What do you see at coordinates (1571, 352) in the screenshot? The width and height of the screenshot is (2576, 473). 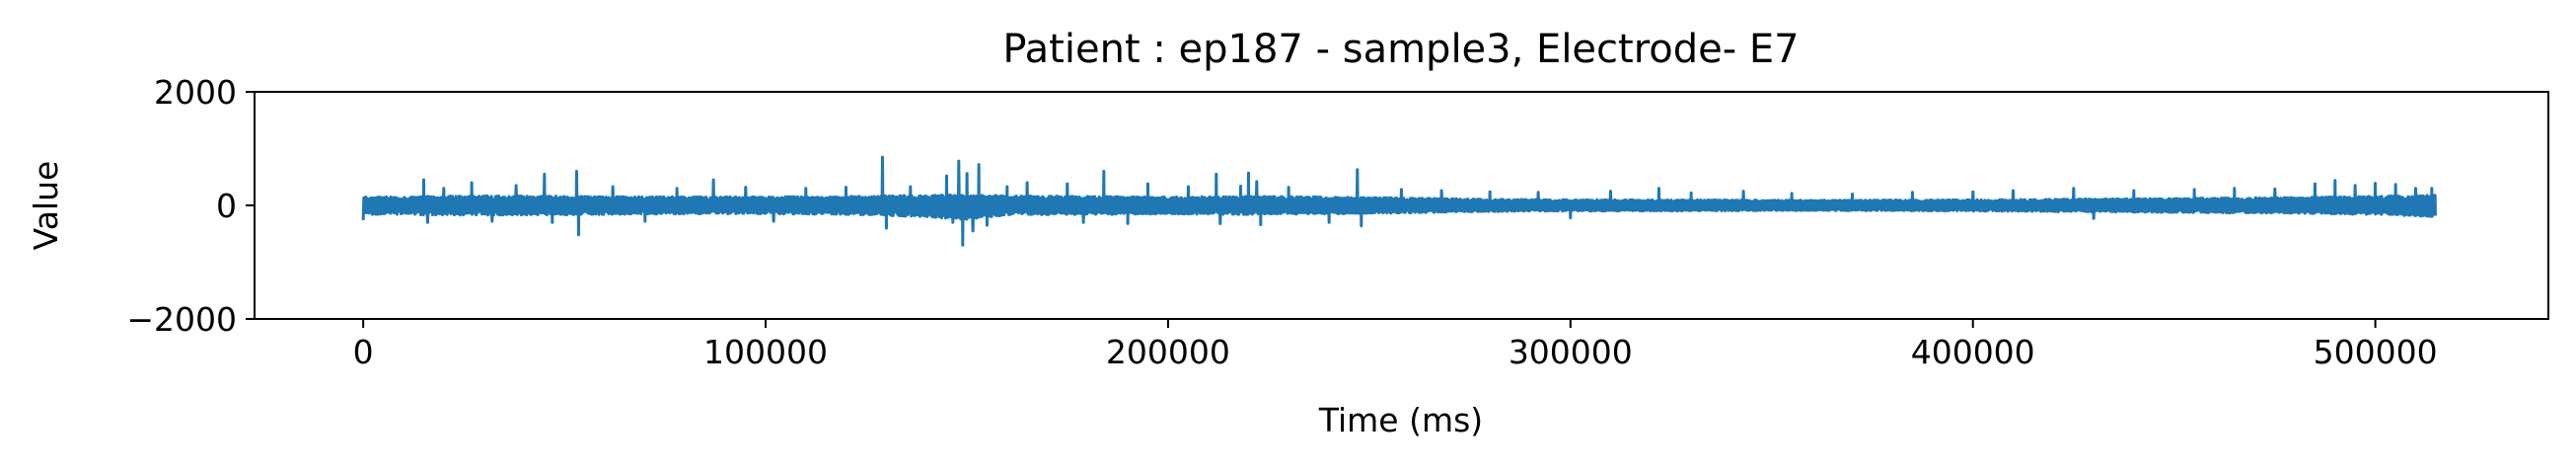 I see `x-tick-label: 300000` at bounding box center [1571, 352].